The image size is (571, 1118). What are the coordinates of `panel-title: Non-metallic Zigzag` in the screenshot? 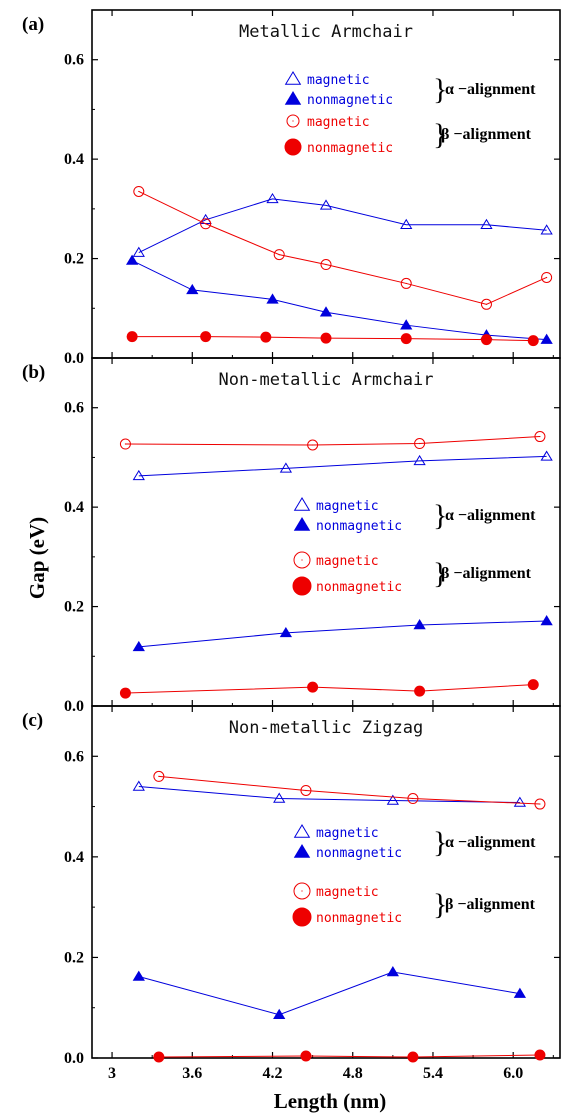 It's located at (326, 728).